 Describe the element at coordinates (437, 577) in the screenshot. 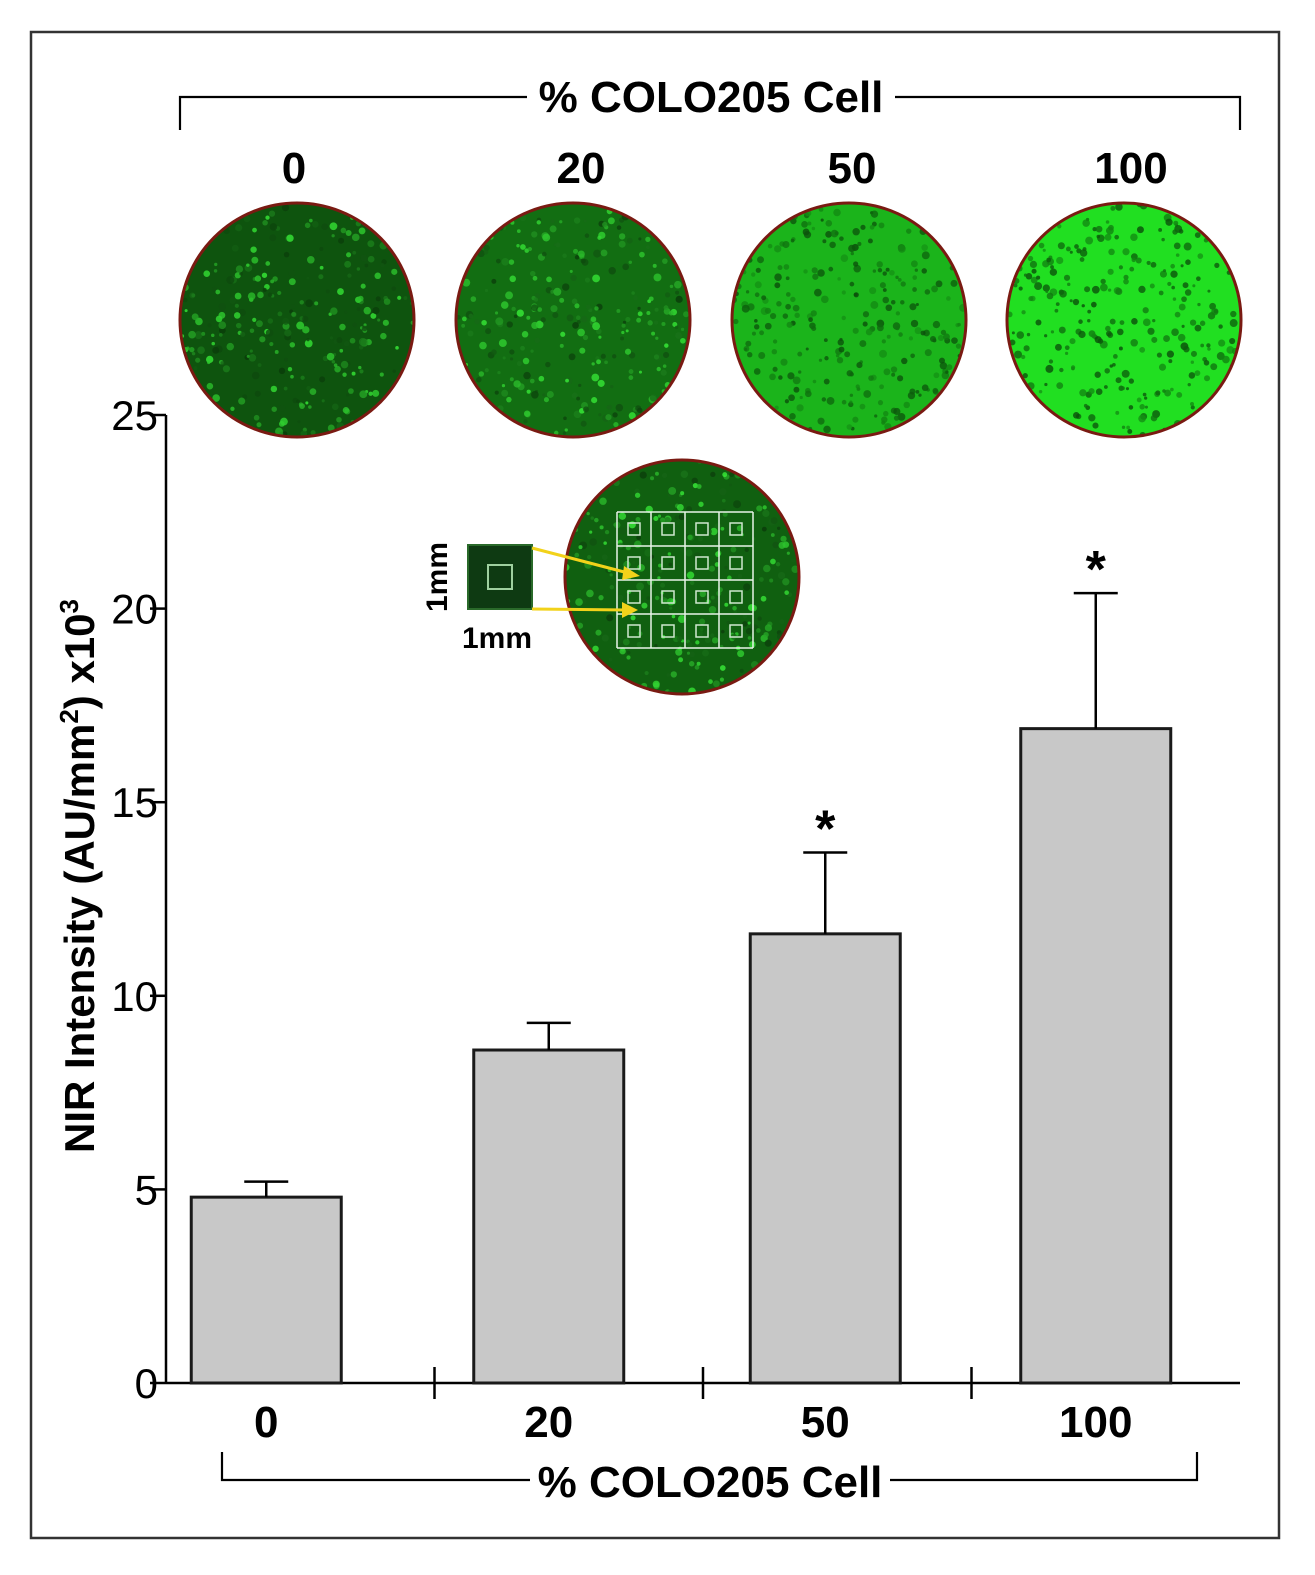

I see `inset-height-label: 1mm` at that location.